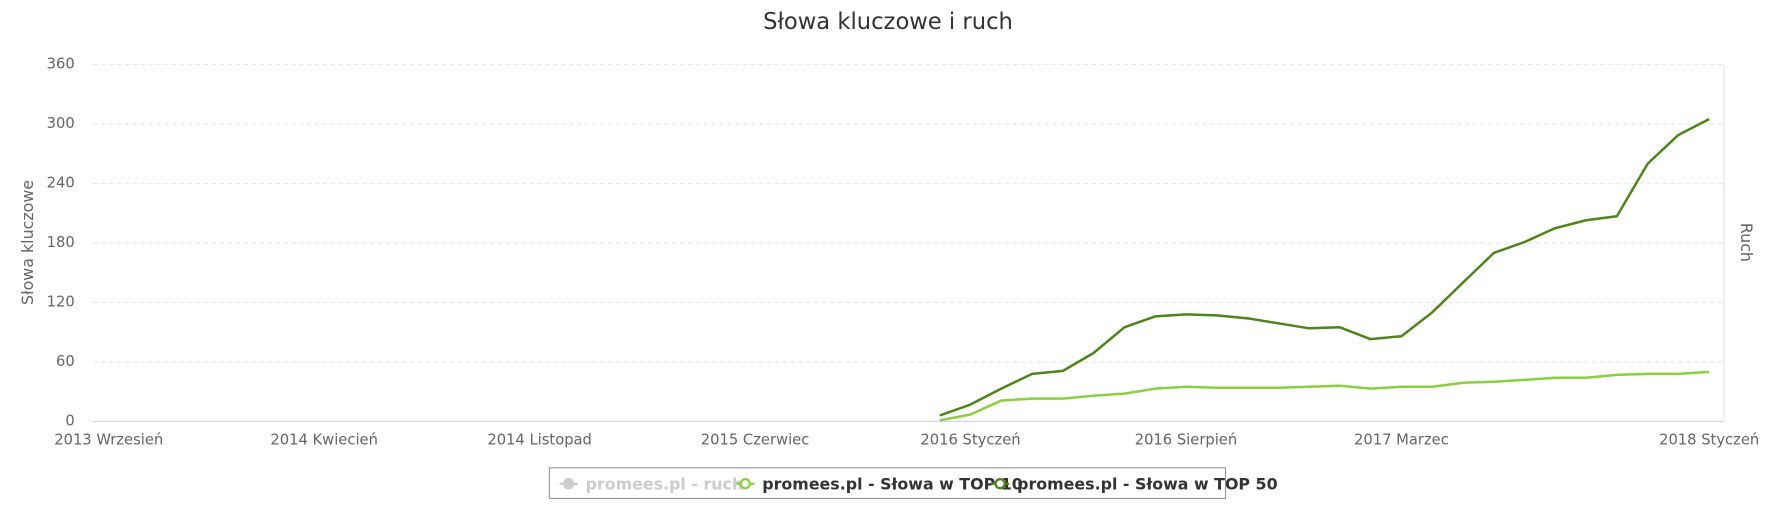  What do you see at coordinates (1401, 440) in the screenshot?
I see `x-tick-label: 2017 Marzec` at bounding box center [1401, 440].